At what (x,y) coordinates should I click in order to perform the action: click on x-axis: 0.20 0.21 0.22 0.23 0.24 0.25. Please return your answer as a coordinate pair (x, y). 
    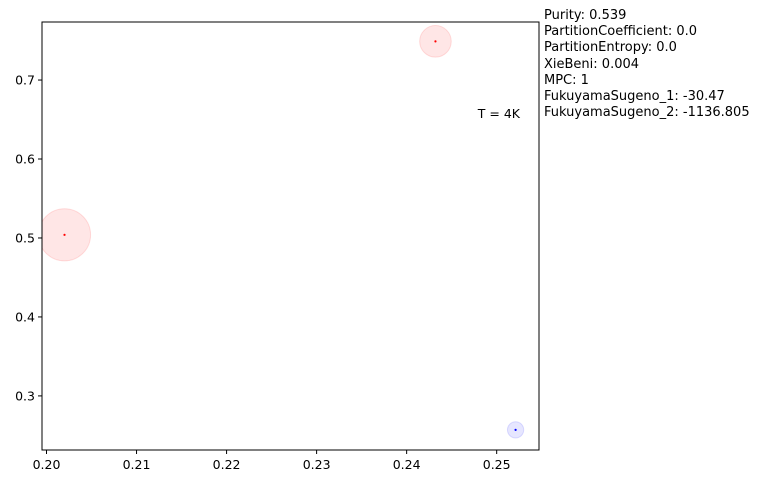
    Looking at the image, I should click on (272, 461).